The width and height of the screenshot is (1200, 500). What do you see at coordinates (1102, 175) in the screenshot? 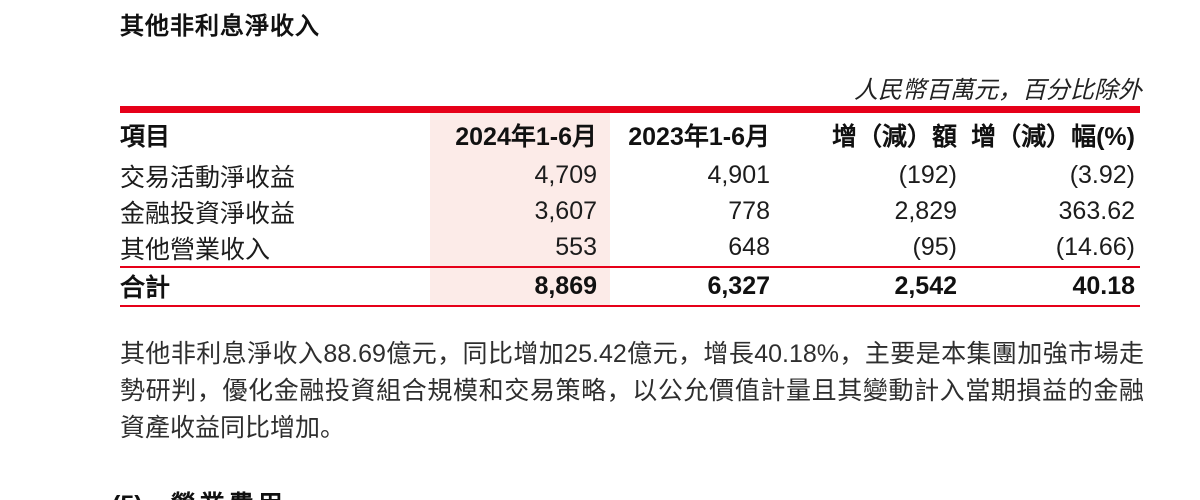
I see `cell-change-pct: (3.92)` at bounding box center [1102, 175].